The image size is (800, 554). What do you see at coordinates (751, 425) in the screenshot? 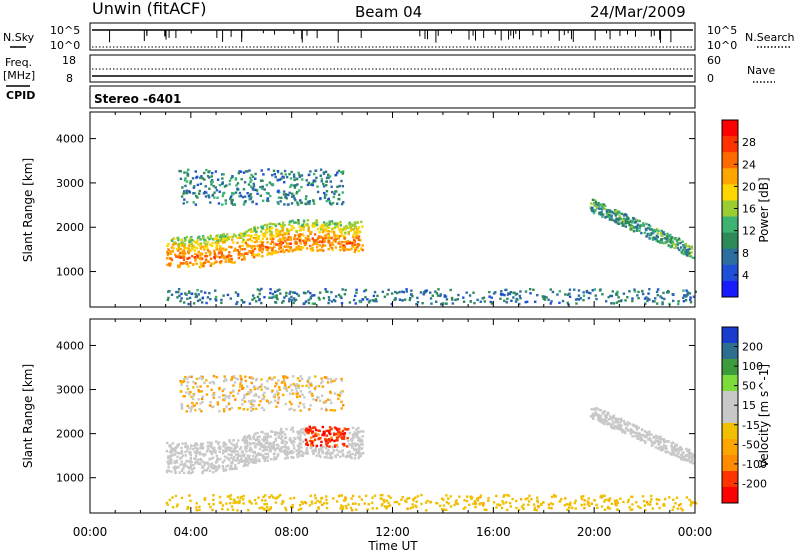
I see `colorbar-tick-label: -15` at bounding box center [751, 425].